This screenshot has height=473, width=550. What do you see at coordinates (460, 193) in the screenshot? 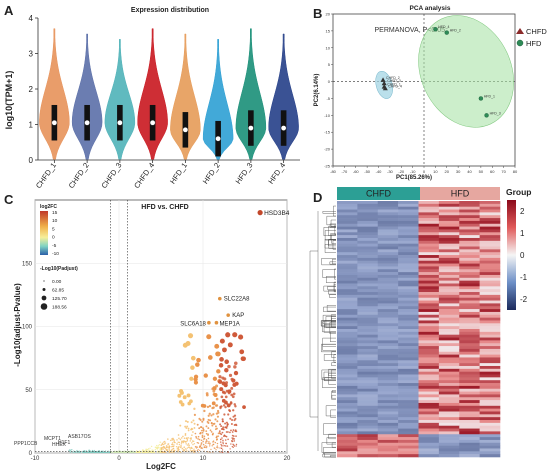
I see `group-bar-hfd` at bounding box center [460, 193].